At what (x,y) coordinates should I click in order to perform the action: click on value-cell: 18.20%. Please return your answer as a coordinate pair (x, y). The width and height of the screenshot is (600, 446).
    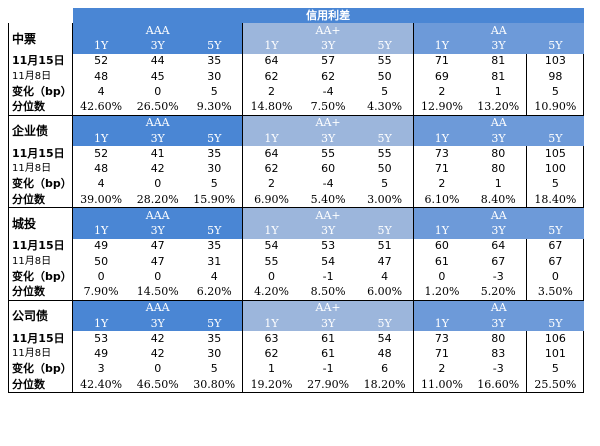
    Looking at the image, I should click on (385, 385).